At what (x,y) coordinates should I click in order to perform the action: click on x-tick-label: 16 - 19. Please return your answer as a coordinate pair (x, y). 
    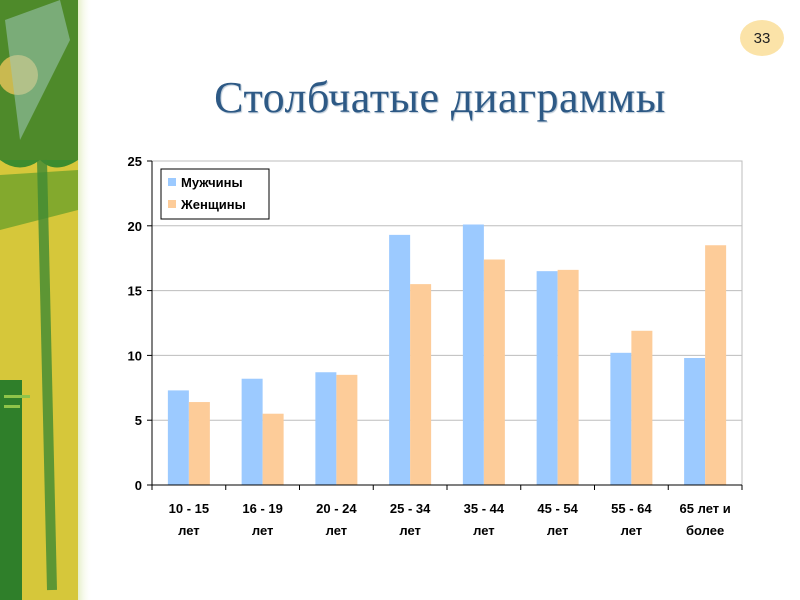
    Looking at the image, I should click on (262, 508).